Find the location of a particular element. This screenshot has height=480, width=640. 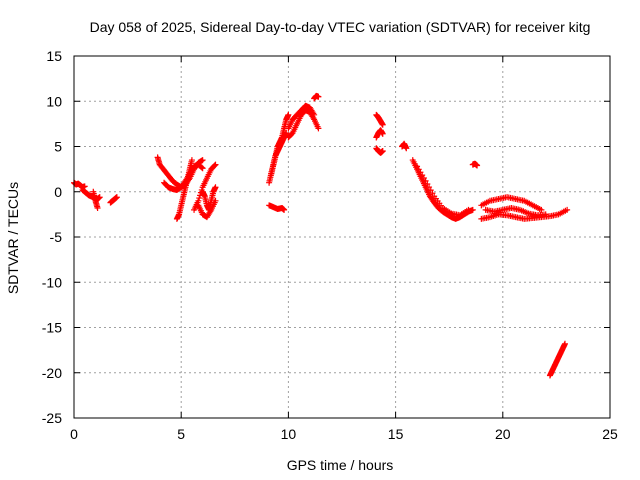

series-seg-d is located at coordinates (205, 187).